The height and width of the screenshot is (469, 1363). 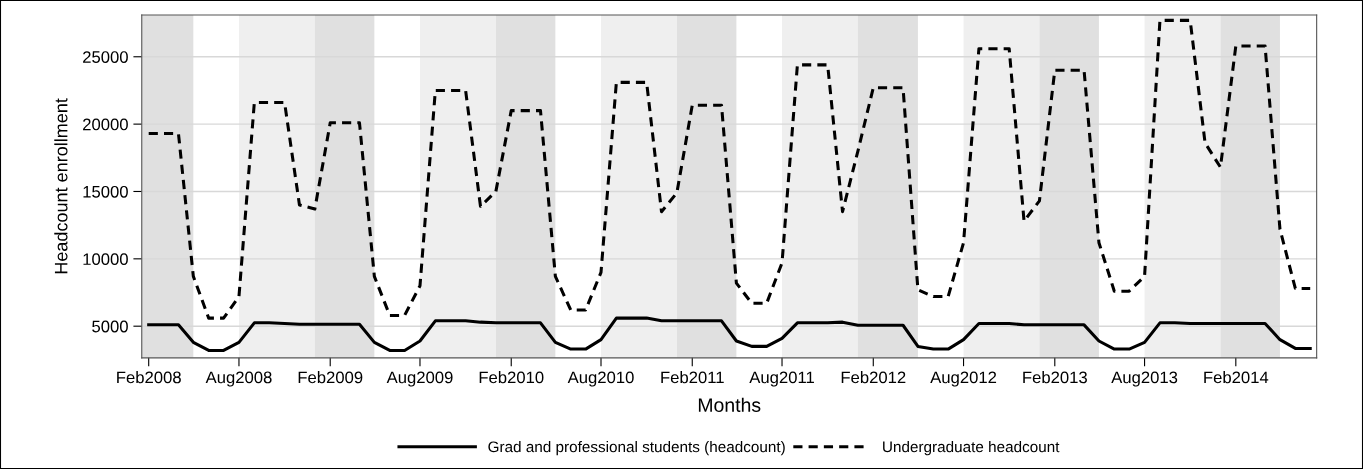 I want to click on x-tick-label: Feb2010, so click(x=511, y=377).